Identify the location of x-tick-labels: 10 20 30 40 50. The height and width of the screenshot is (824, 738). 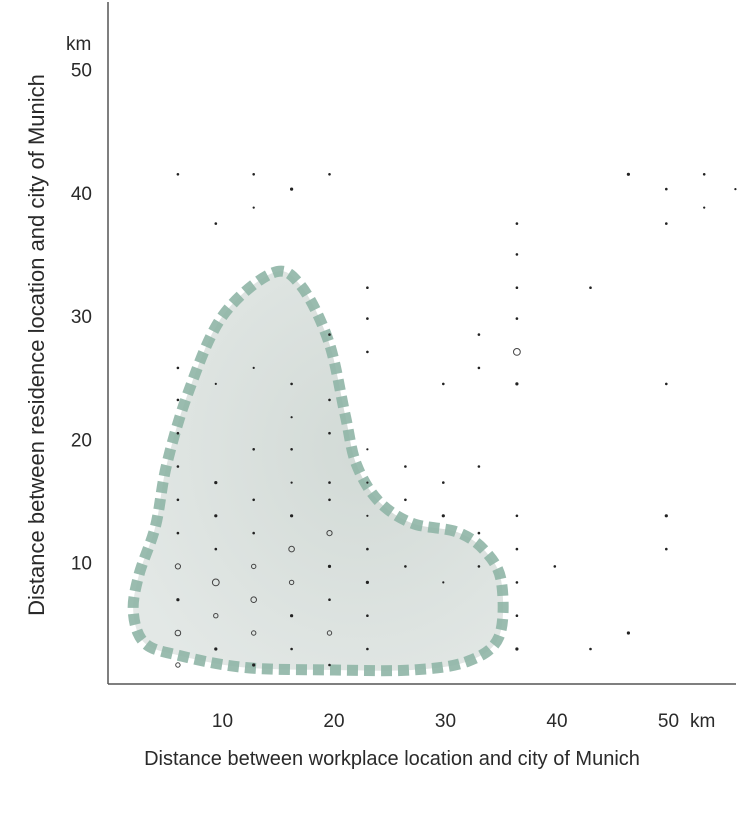
(445, 721).